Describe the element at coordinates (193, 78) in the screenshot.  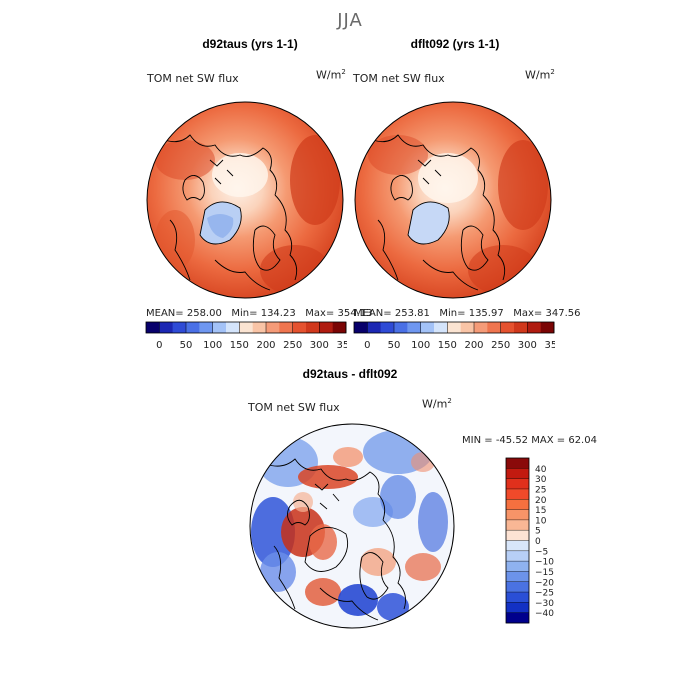
I see `panel1-field-label: TOM net SW flux` at that location.